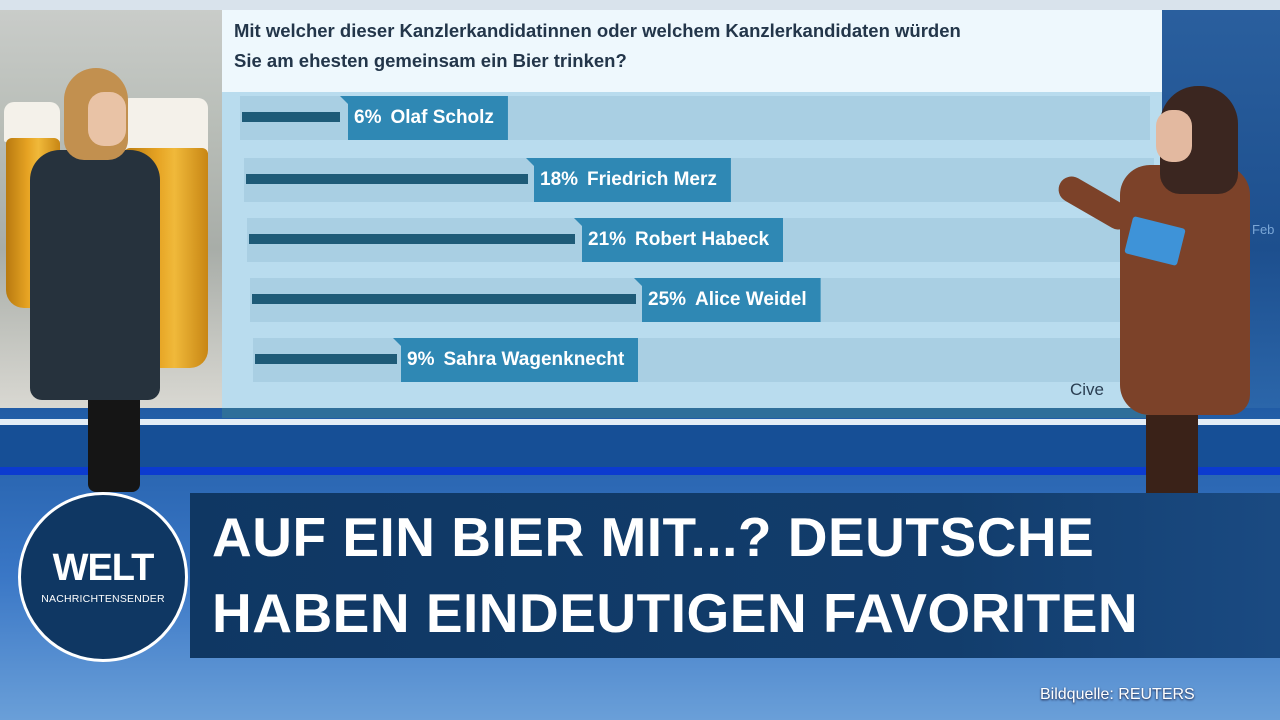  What do you see at coordinates (368, 117) in the screenshot?
I see `pct-value: 6%` at bounding box center [368, 117].